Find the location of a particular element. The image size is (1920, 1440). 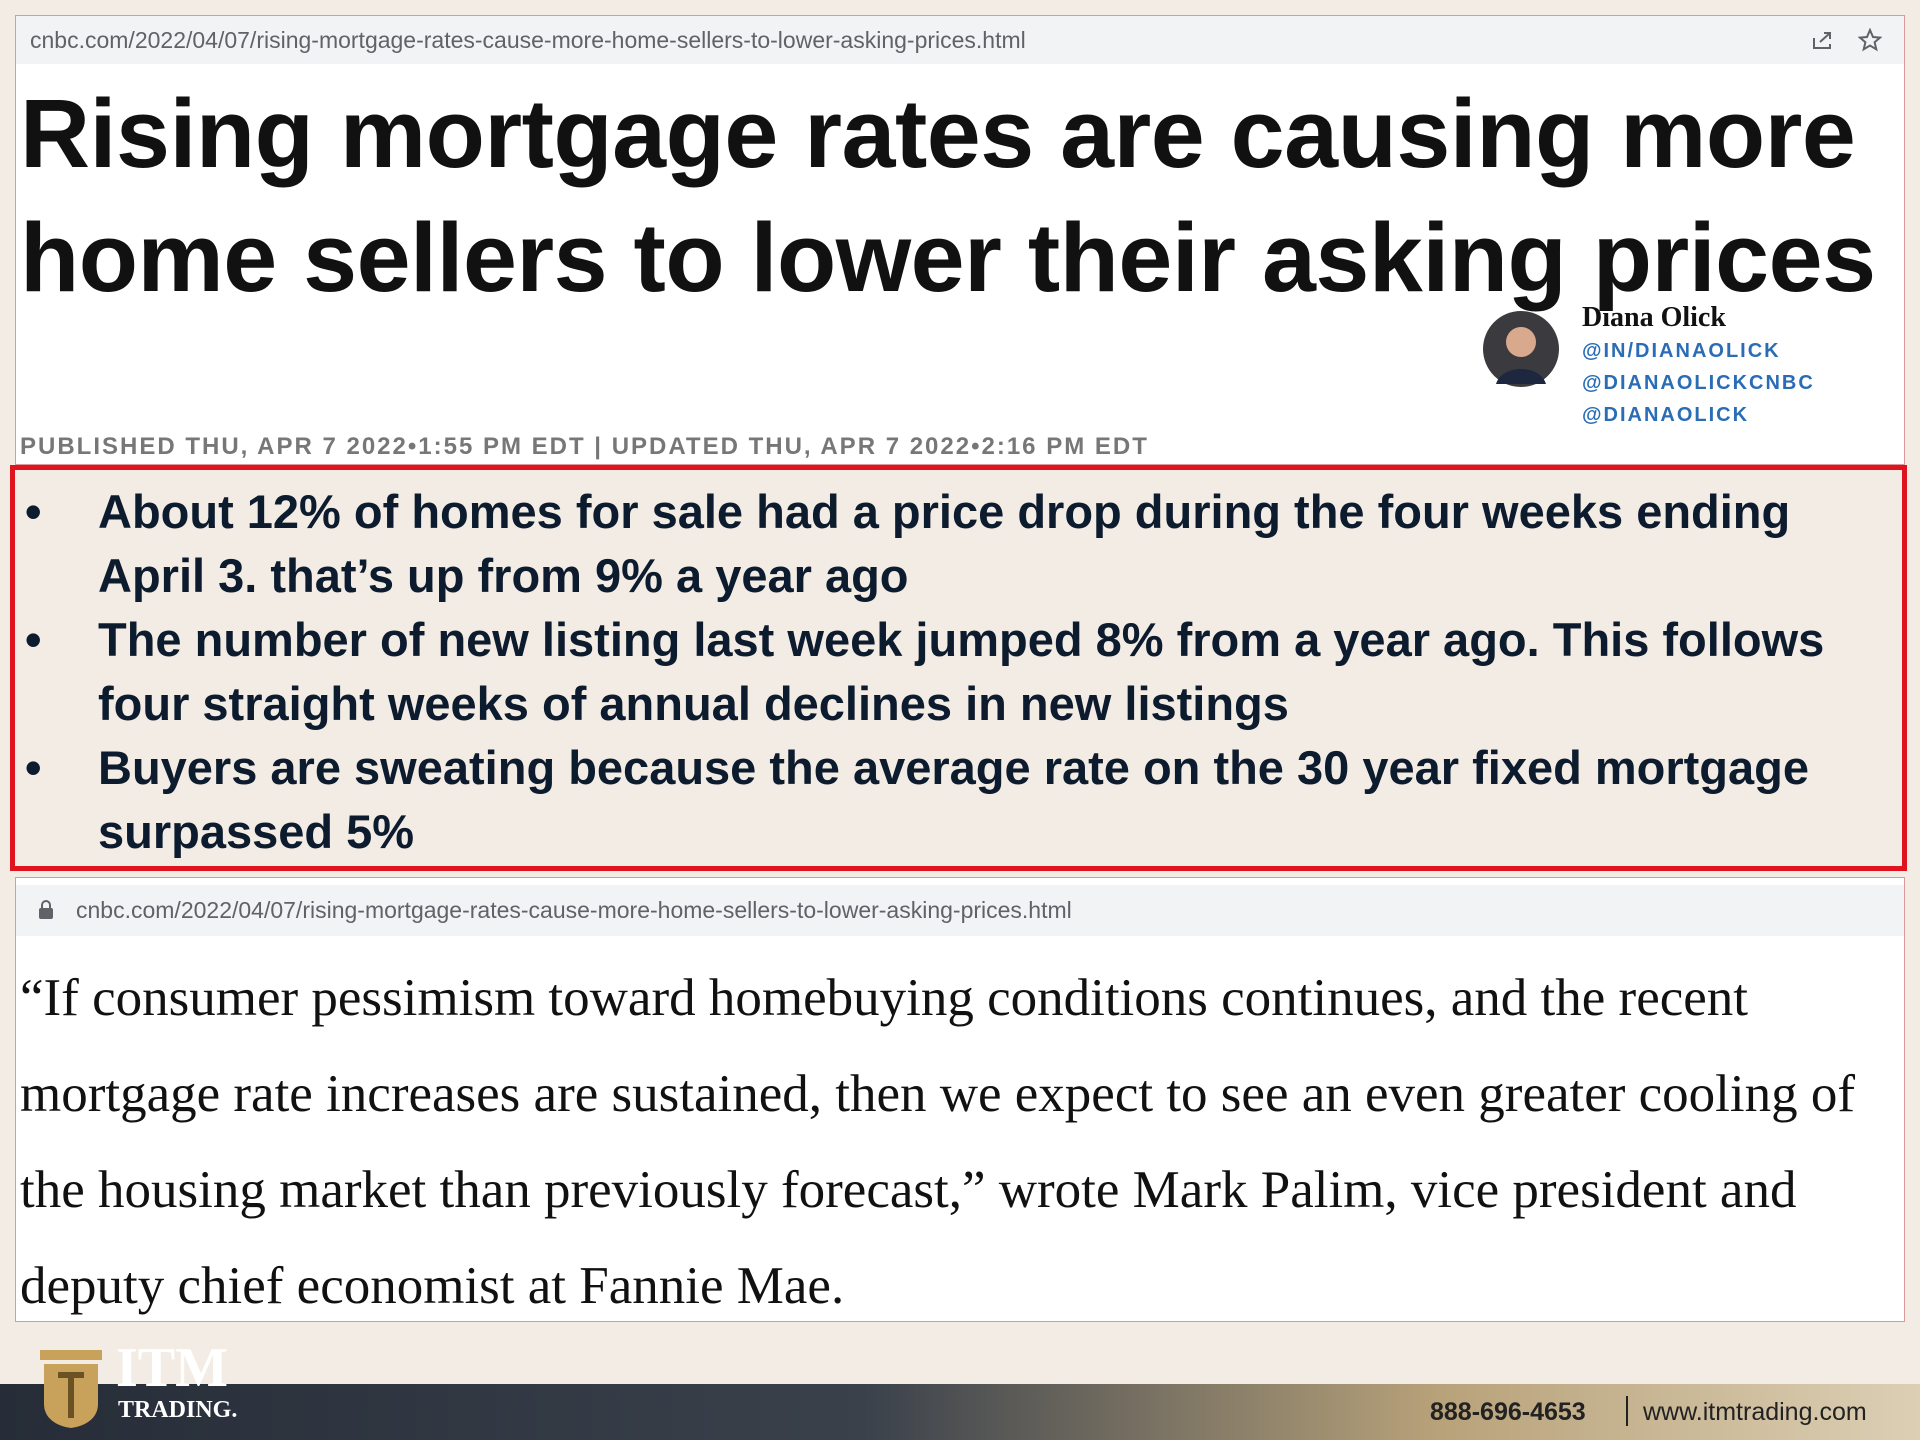

footer-bar is located at coordinates (960, 1412).